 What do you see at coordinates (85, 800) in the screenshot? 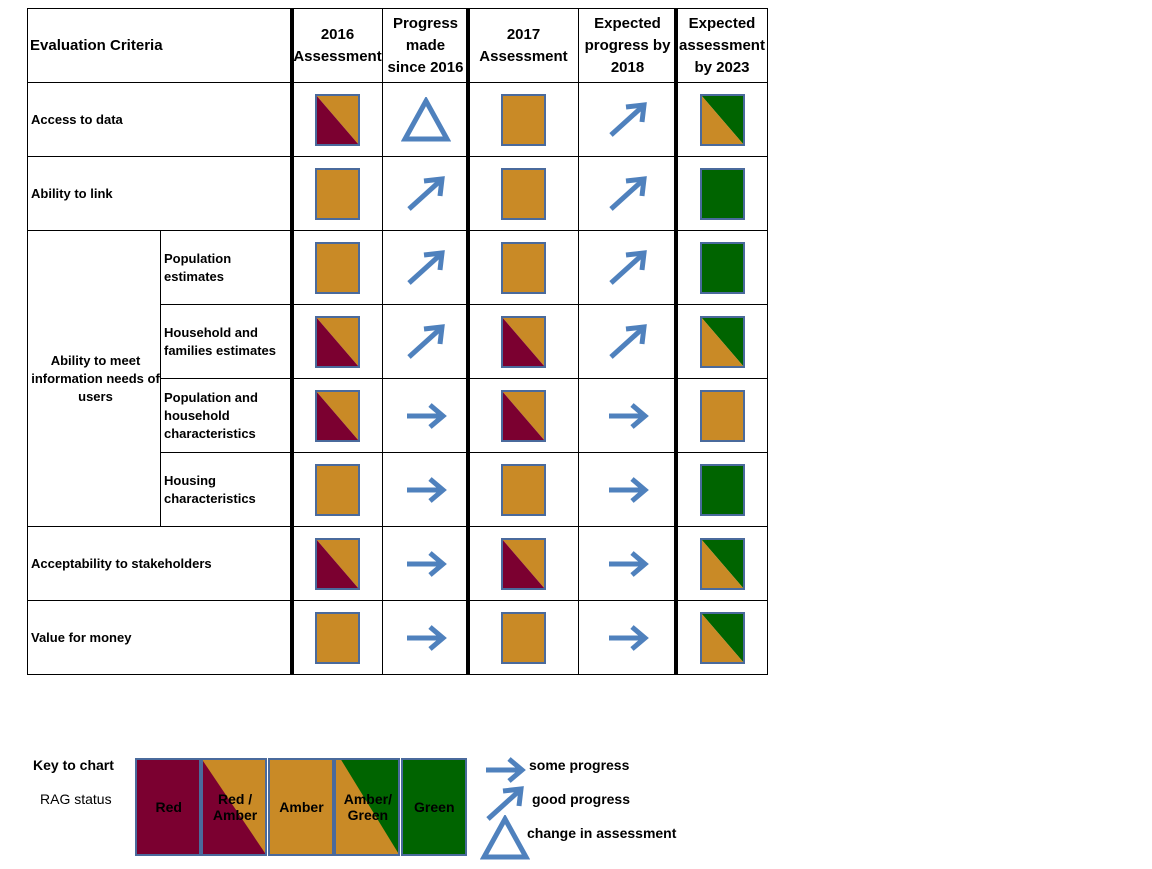
I see `rag-label: RAG status` at bounding box center [85, 800].